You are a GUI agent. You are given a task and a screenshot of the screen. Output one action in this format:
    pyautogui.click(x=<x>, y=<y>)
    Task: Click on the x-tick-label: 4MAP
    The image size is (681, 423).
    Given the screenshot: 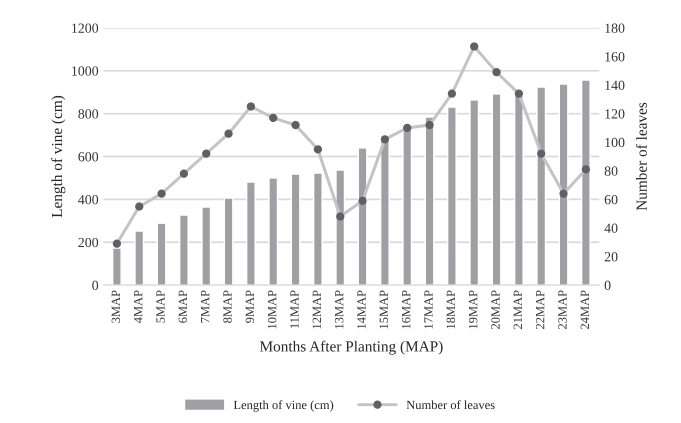 What is the action you would take?
    pyautogui.click(x=138, y=307)
    